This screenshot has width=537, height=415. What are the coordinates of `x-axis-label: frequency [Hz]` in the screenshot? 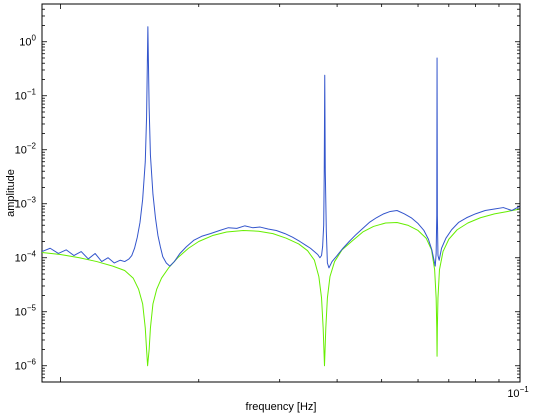 It's located at (281, 407).